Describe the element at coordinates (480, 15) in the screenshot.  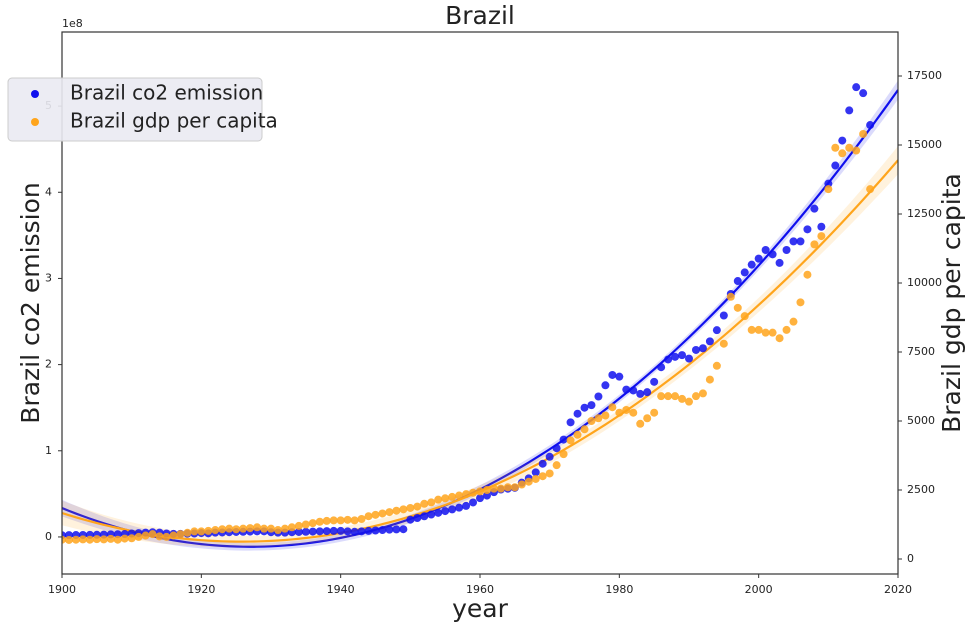
I see `chart-title: Brazil` at that location.